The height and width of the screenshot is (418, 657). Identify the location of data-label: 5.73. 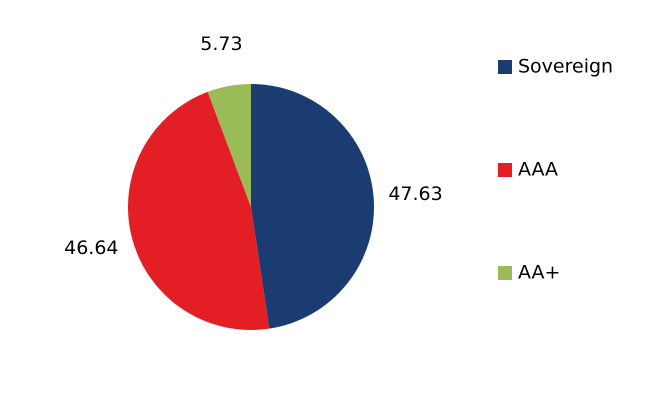
(221, 44).